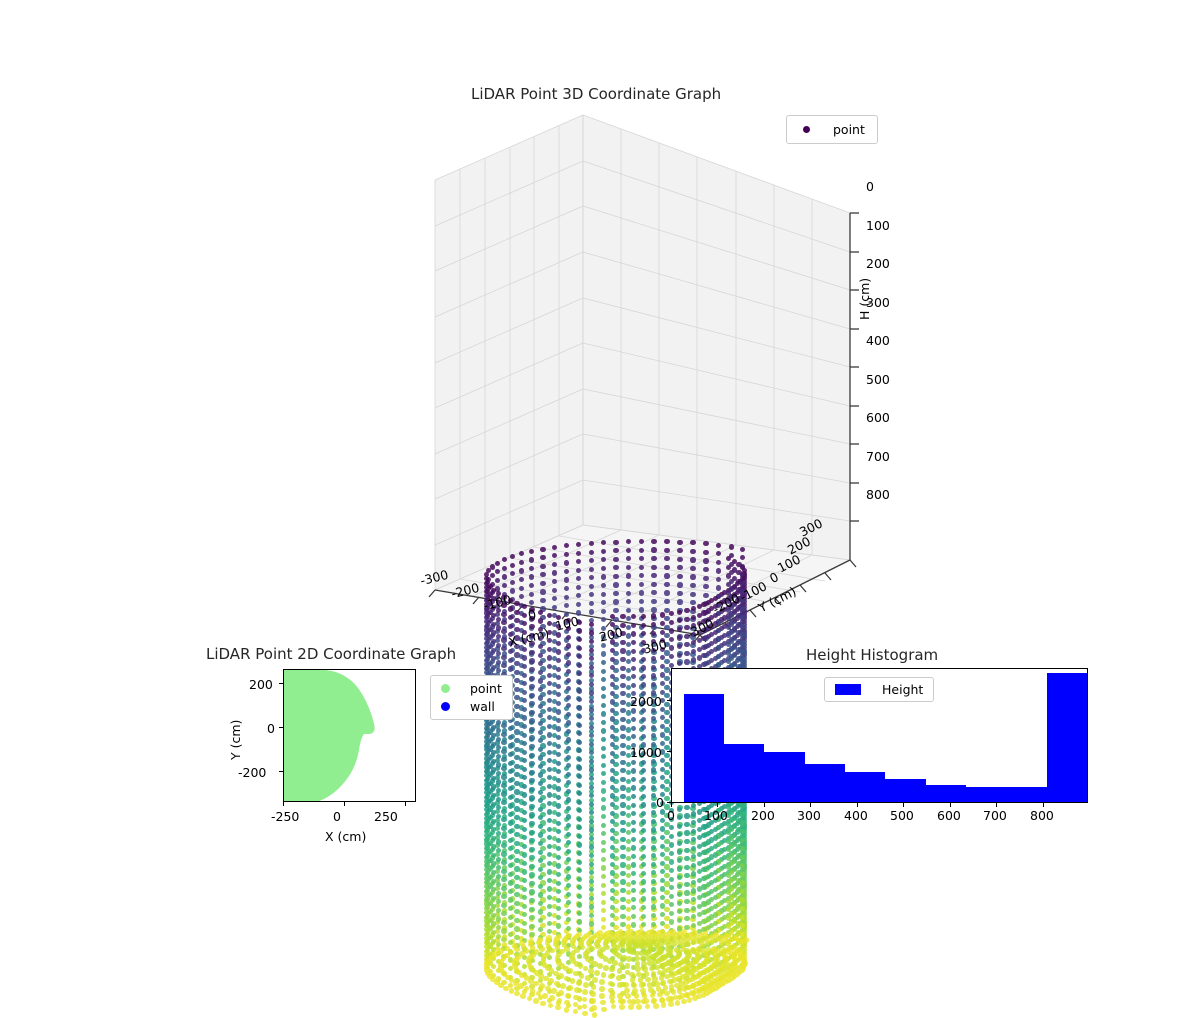 This screenshot has width=1200, height=1018. Describe the element at coordinates (878, 494) in the screenshot. I see `plot3d-ztick-8: 800` at that location.